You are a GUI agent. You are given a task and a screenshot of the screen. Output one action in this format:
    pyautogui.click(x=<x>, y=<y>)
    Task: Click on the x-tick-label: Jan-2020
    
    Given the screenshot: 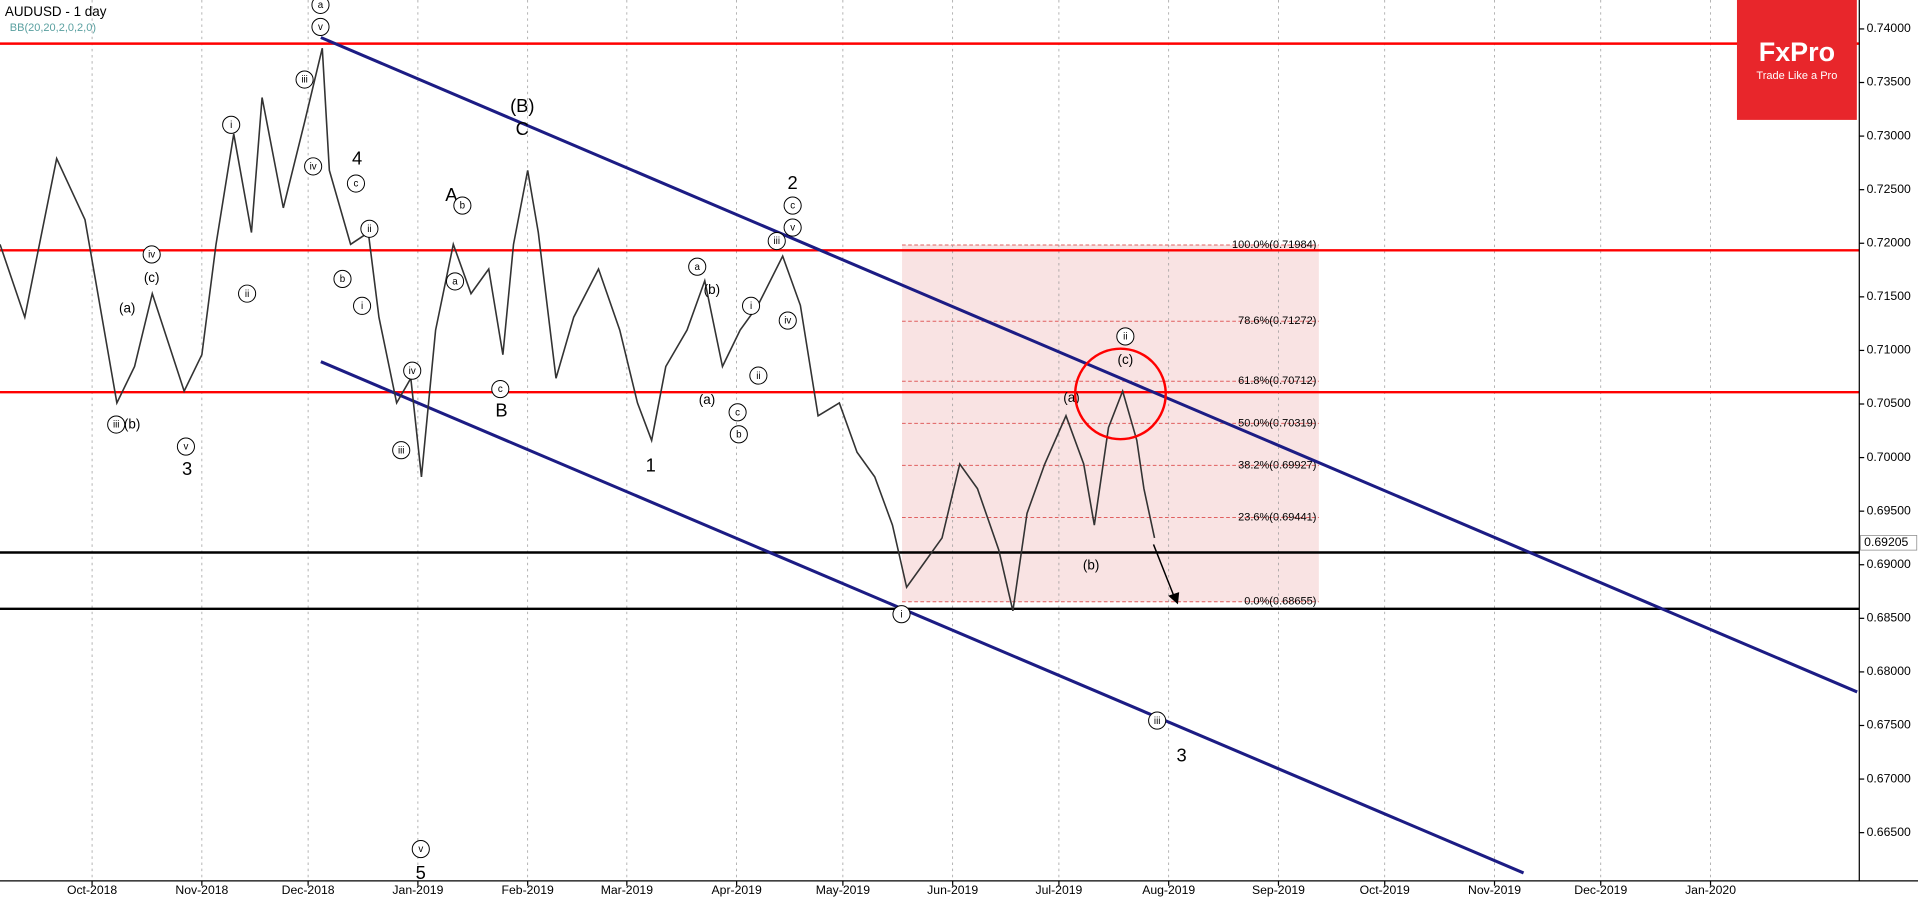 What is the action you would take?
    pyautogui.click(x=1710, y=890)
    